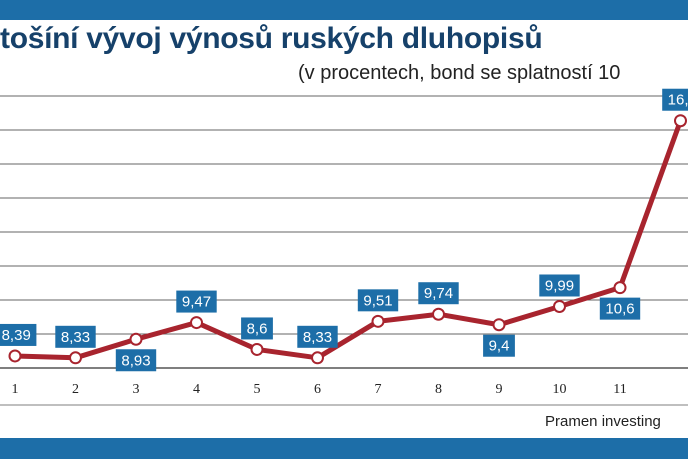 The image size is (688, 459). Describe the element at coordinates (317, 389) in the screenshot. I see `x-tick-label: 6` at that location.